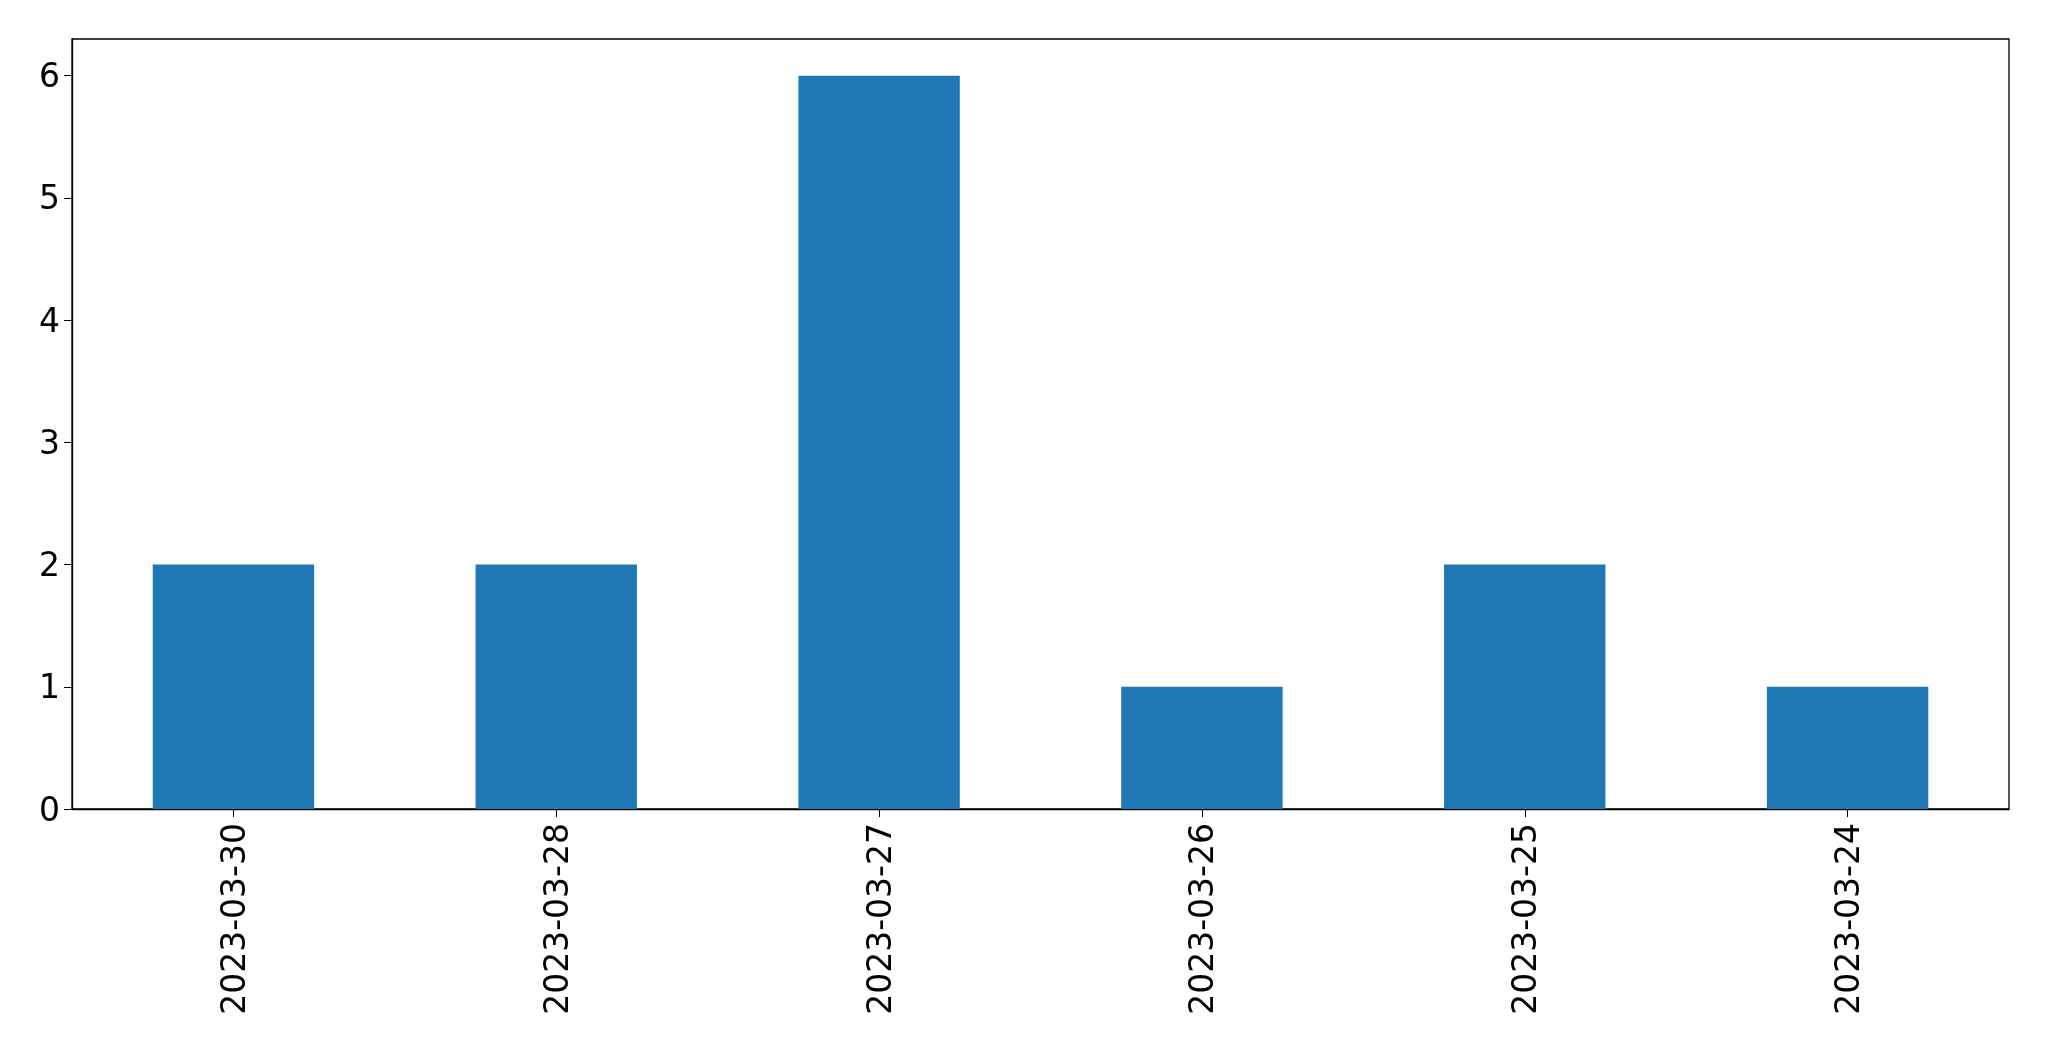 The image size is (2049, 1061). What do you see at coordinates (233, 919) in the screenshot?
I see `x-tick-label: 2023-03-30` at bounding box center [233, 919].